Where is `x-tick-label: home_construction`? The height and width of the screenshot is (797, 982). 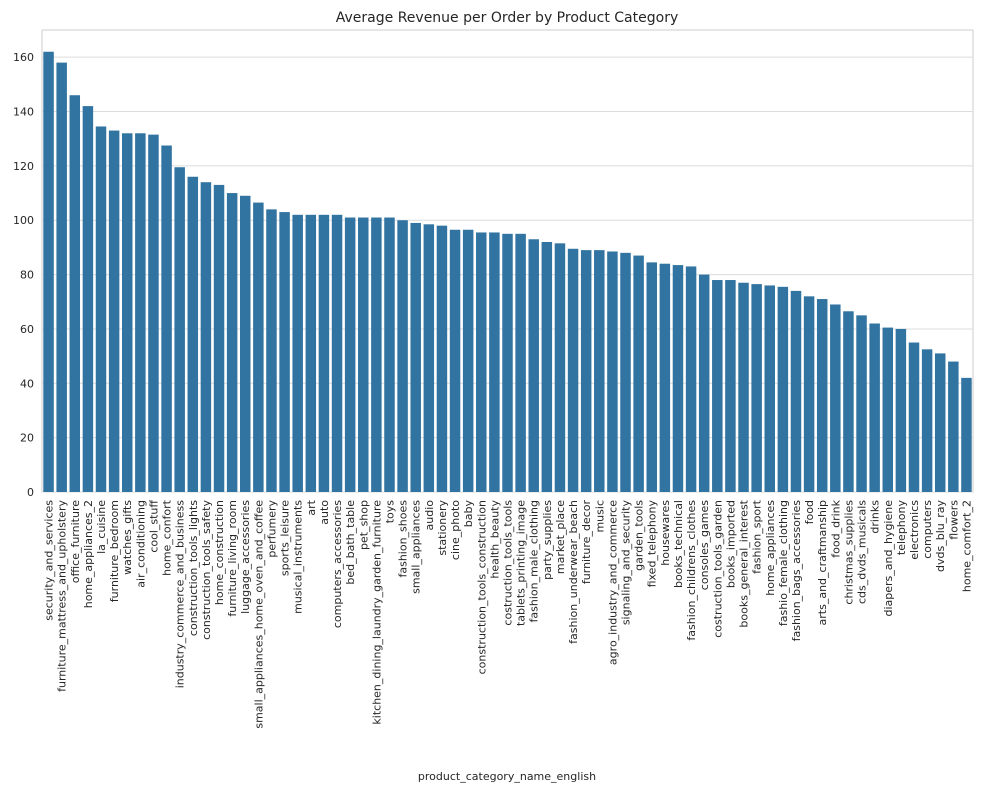
x-tick-label: home_construction is located at coordinates (219, 552).